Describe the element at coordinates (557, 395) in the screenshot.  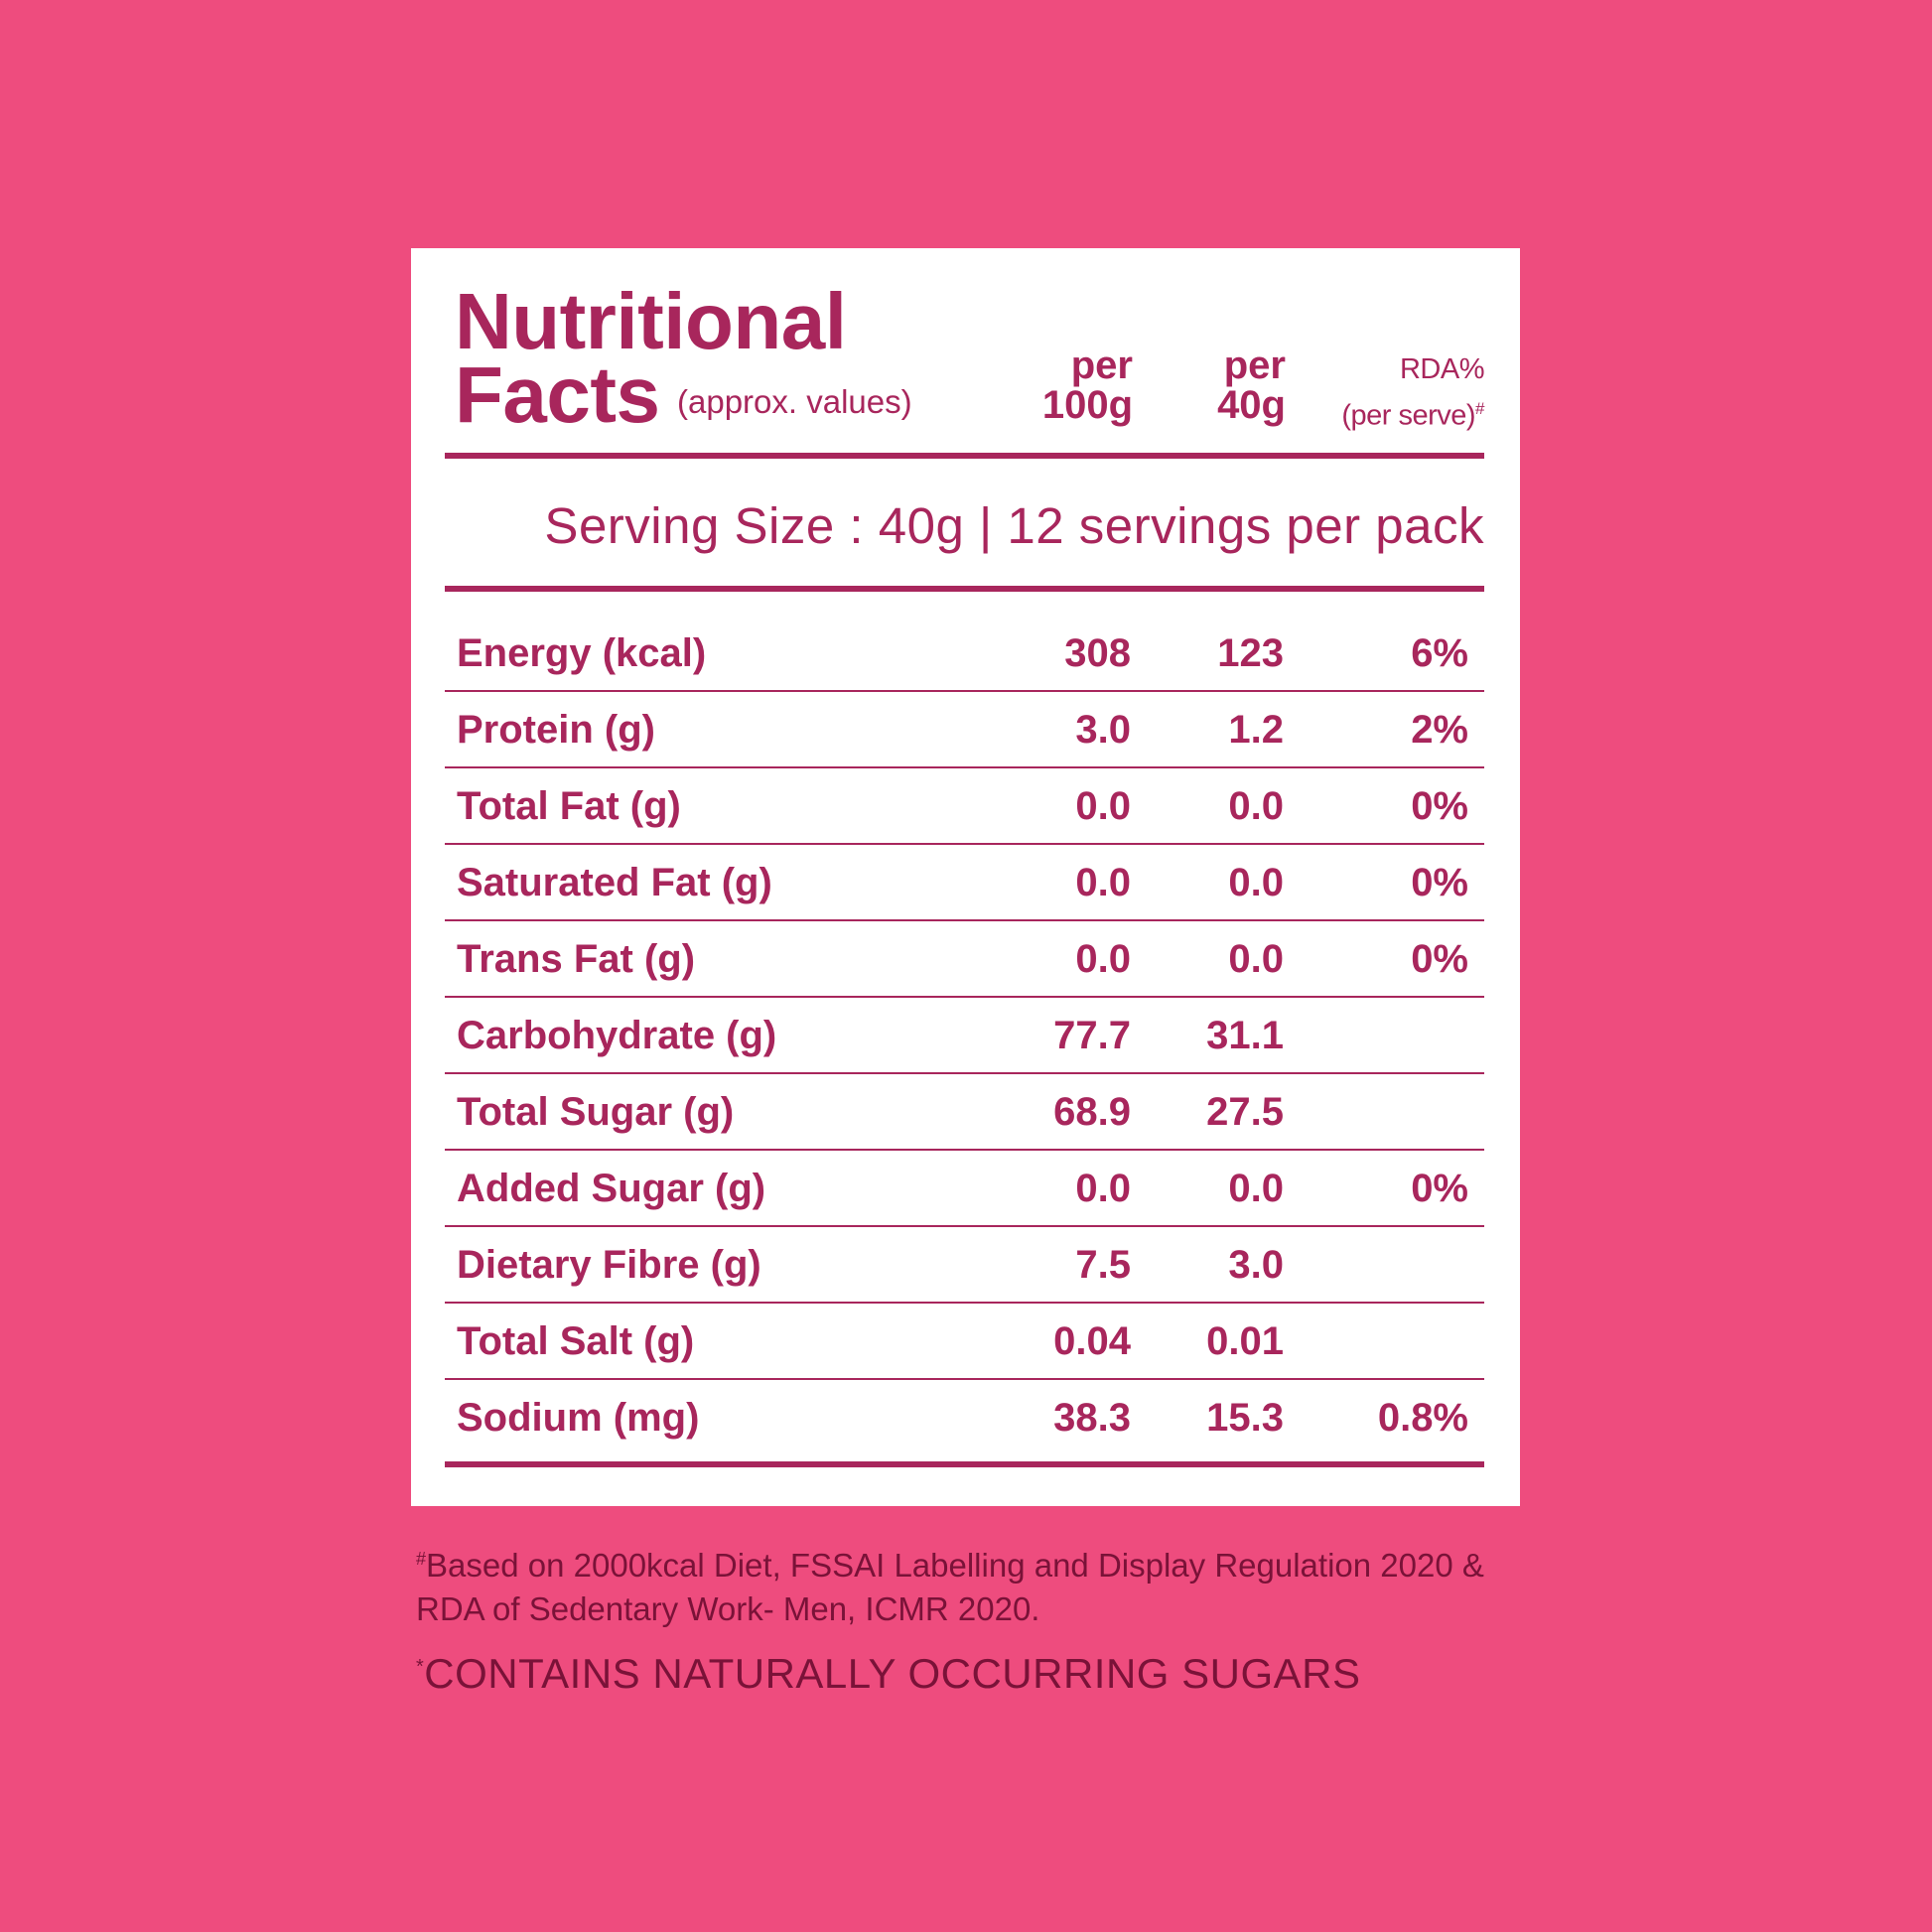
I see `title-line-2: Facts` at that location.